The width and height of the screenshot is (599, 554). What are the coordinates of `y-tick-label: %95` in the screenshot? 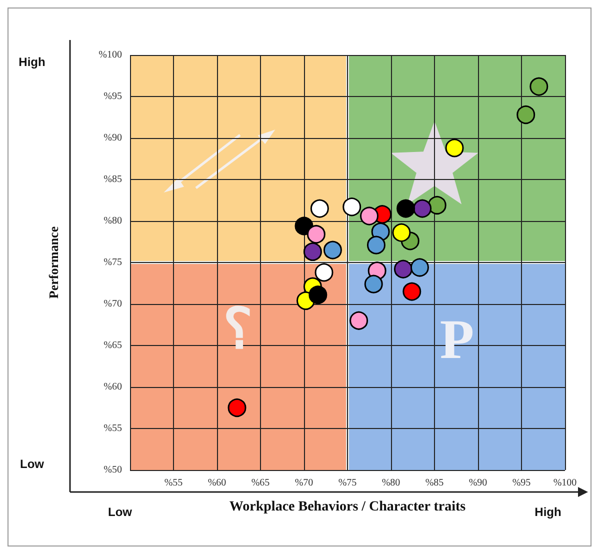 It's located at (113, 96).